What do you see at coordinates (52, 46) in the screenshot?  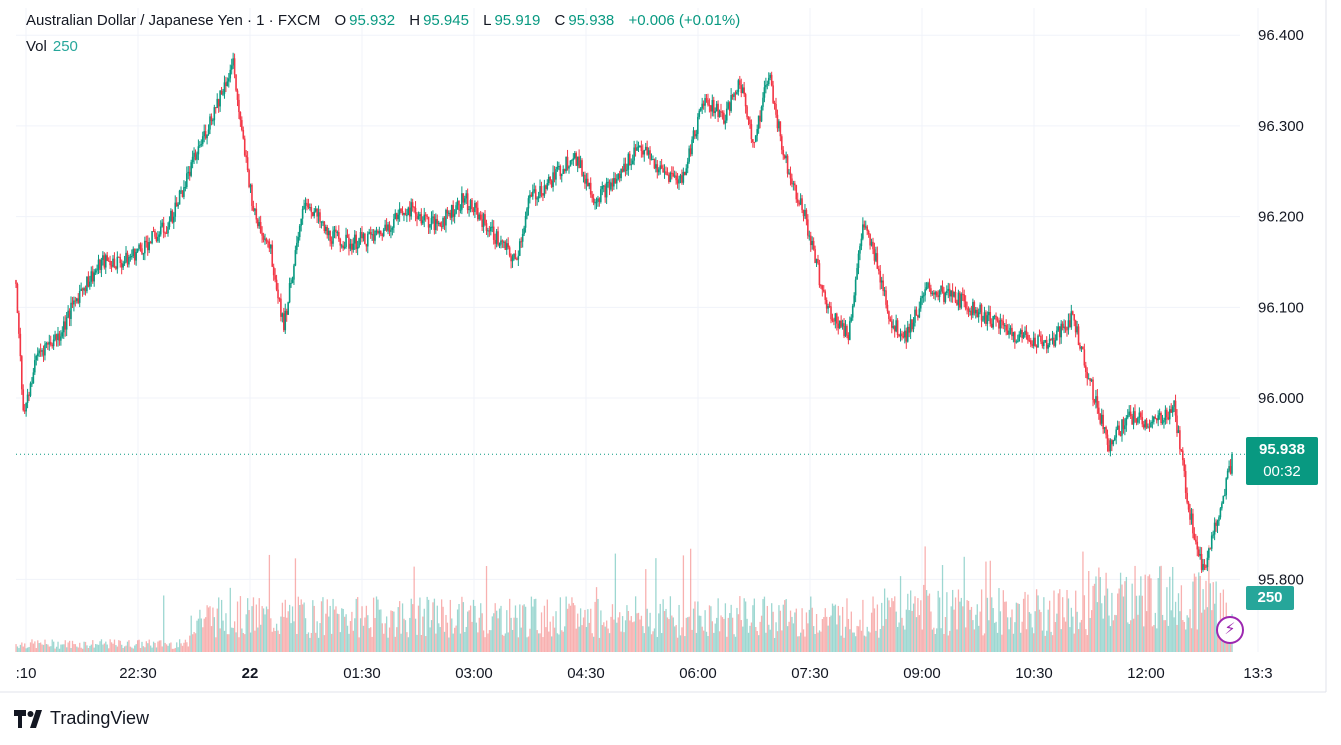 I see `volume-legend: Vol 250` at bounding box center [52, 46].